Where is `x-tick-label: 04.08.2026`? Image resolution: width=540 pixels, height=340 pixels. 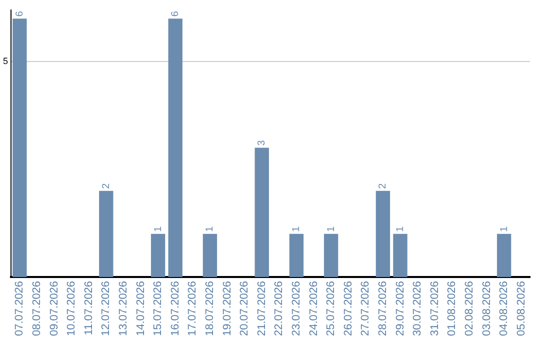 x-tick-label: 04.08.2026 is located at coordinates (504, 308).